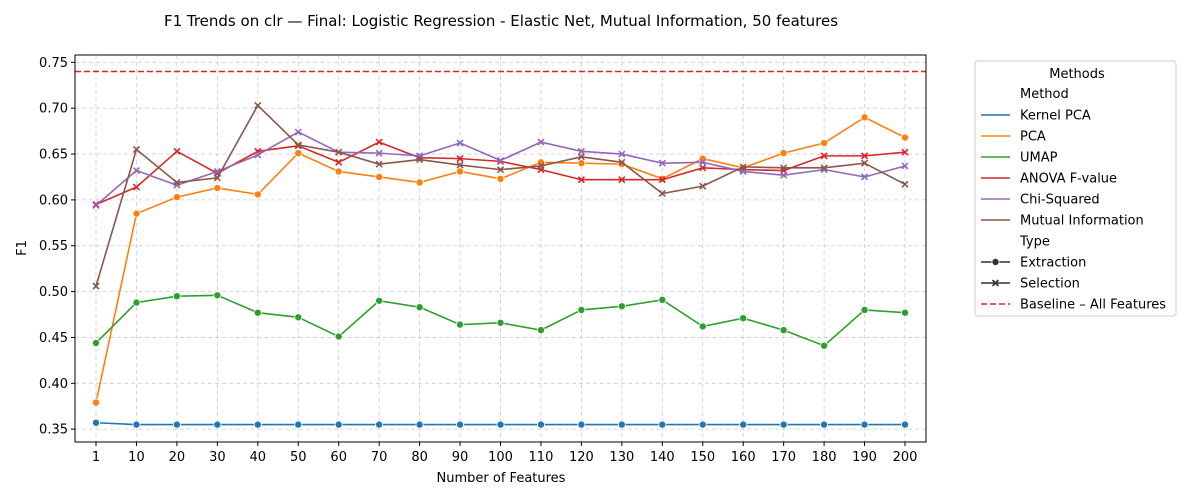  Describe the element at coordinates (53, 292) in the screenshot. I see `y-tick-label: 0.50` at that location.